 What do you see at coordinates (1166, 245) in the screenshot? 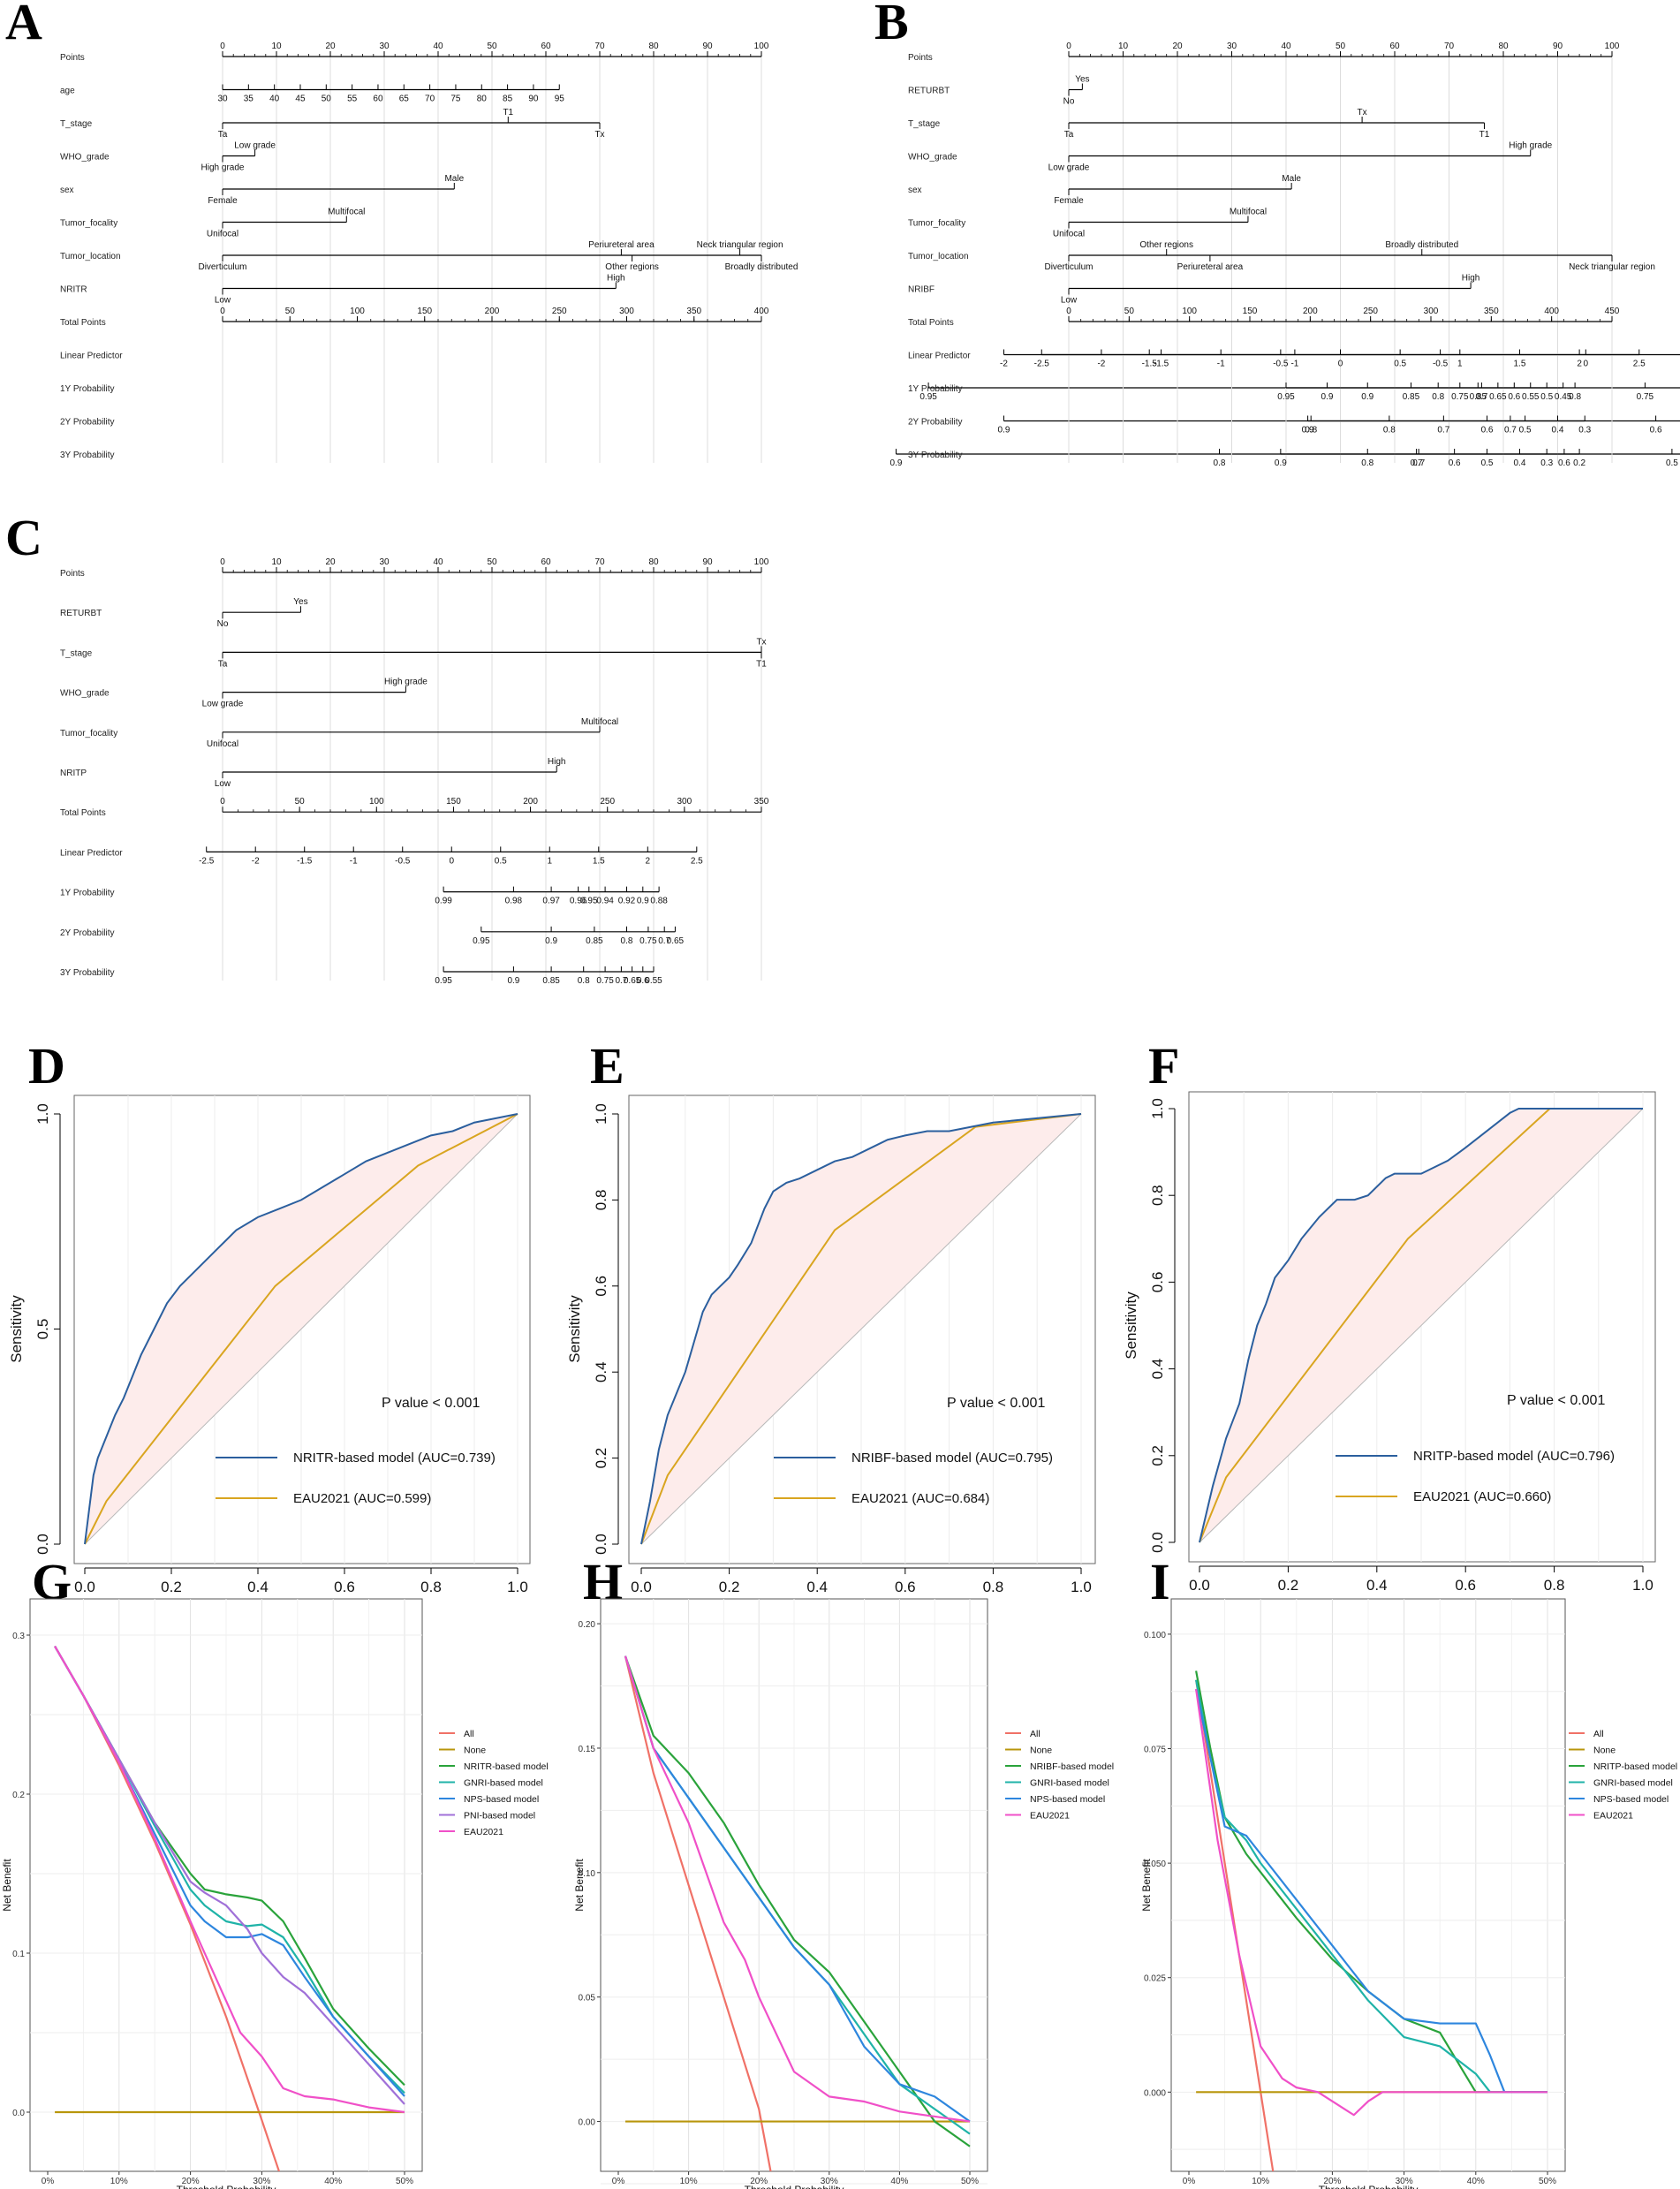
I see `level-label-other-regions: Other regions` at bounding box center [1166, 245].